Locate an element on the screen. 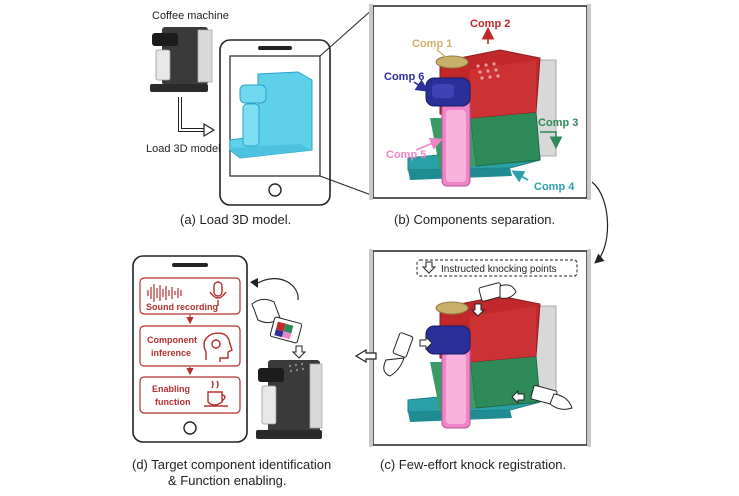  caption-a: (a) Load 3D model. is located at coordinates (235, 219).